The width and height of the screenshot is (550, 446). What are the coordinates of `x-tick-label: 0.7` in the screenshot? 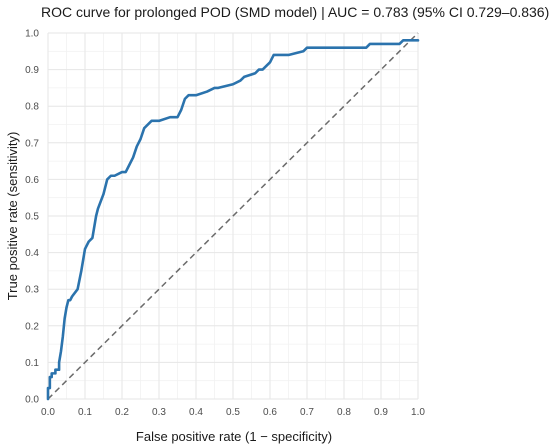 It's located at (307, 412).